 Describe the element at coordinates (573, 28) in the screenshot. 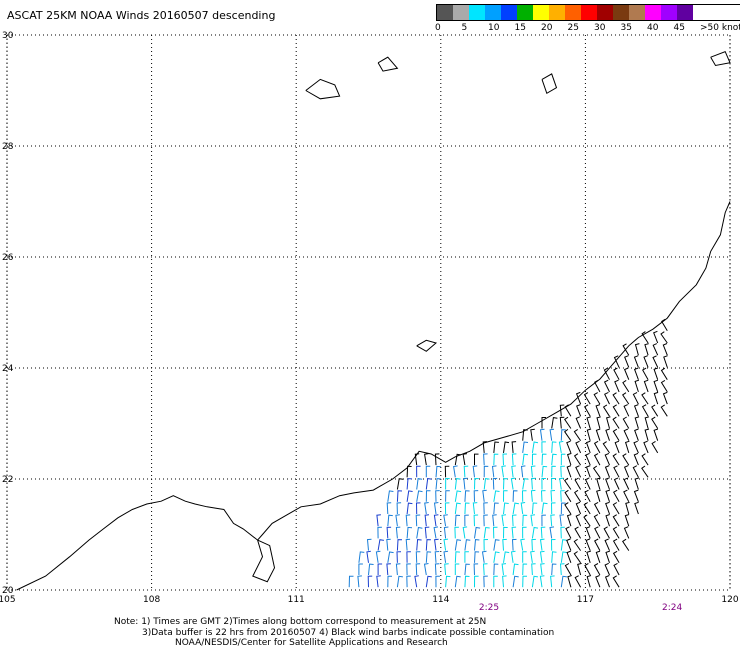

I see `legend-label: 25` at that location.